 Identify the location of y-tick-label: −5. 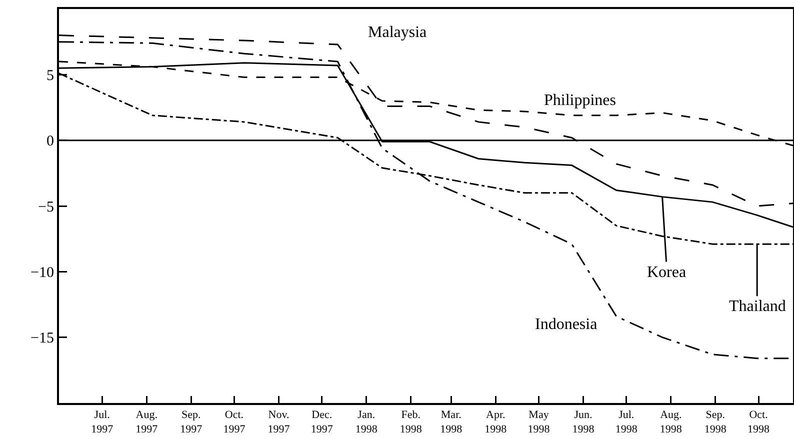
(46, 207).